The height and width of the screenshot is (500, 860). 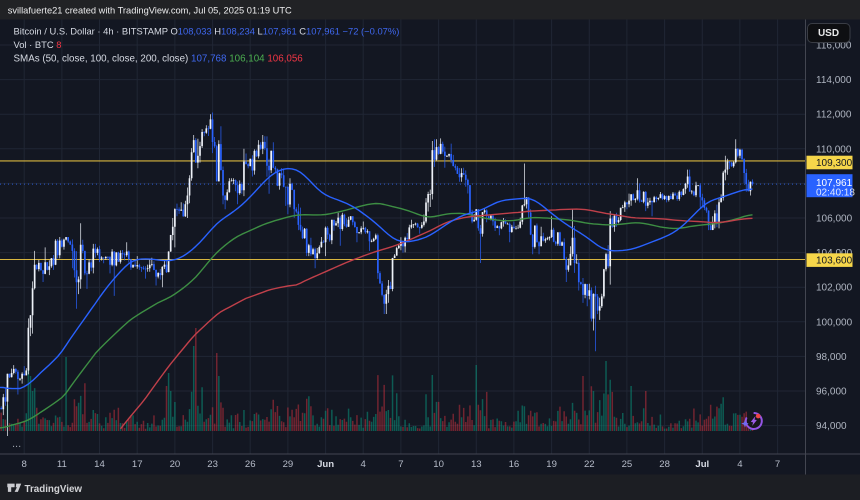 What do you see at coordinates (175, 464) in the screenshot?
I see `svg-text: 20` at bounding box center [175, 464].